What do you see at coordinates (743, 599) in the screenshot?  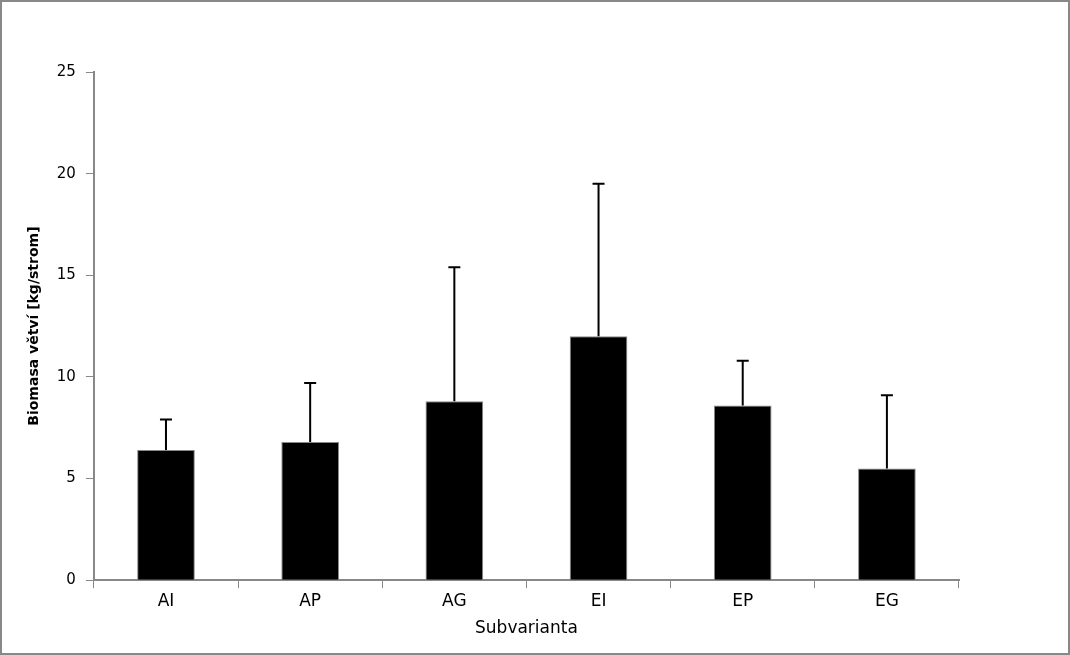 I see `x-tick-label: EP` at bounding box center [743, 599].